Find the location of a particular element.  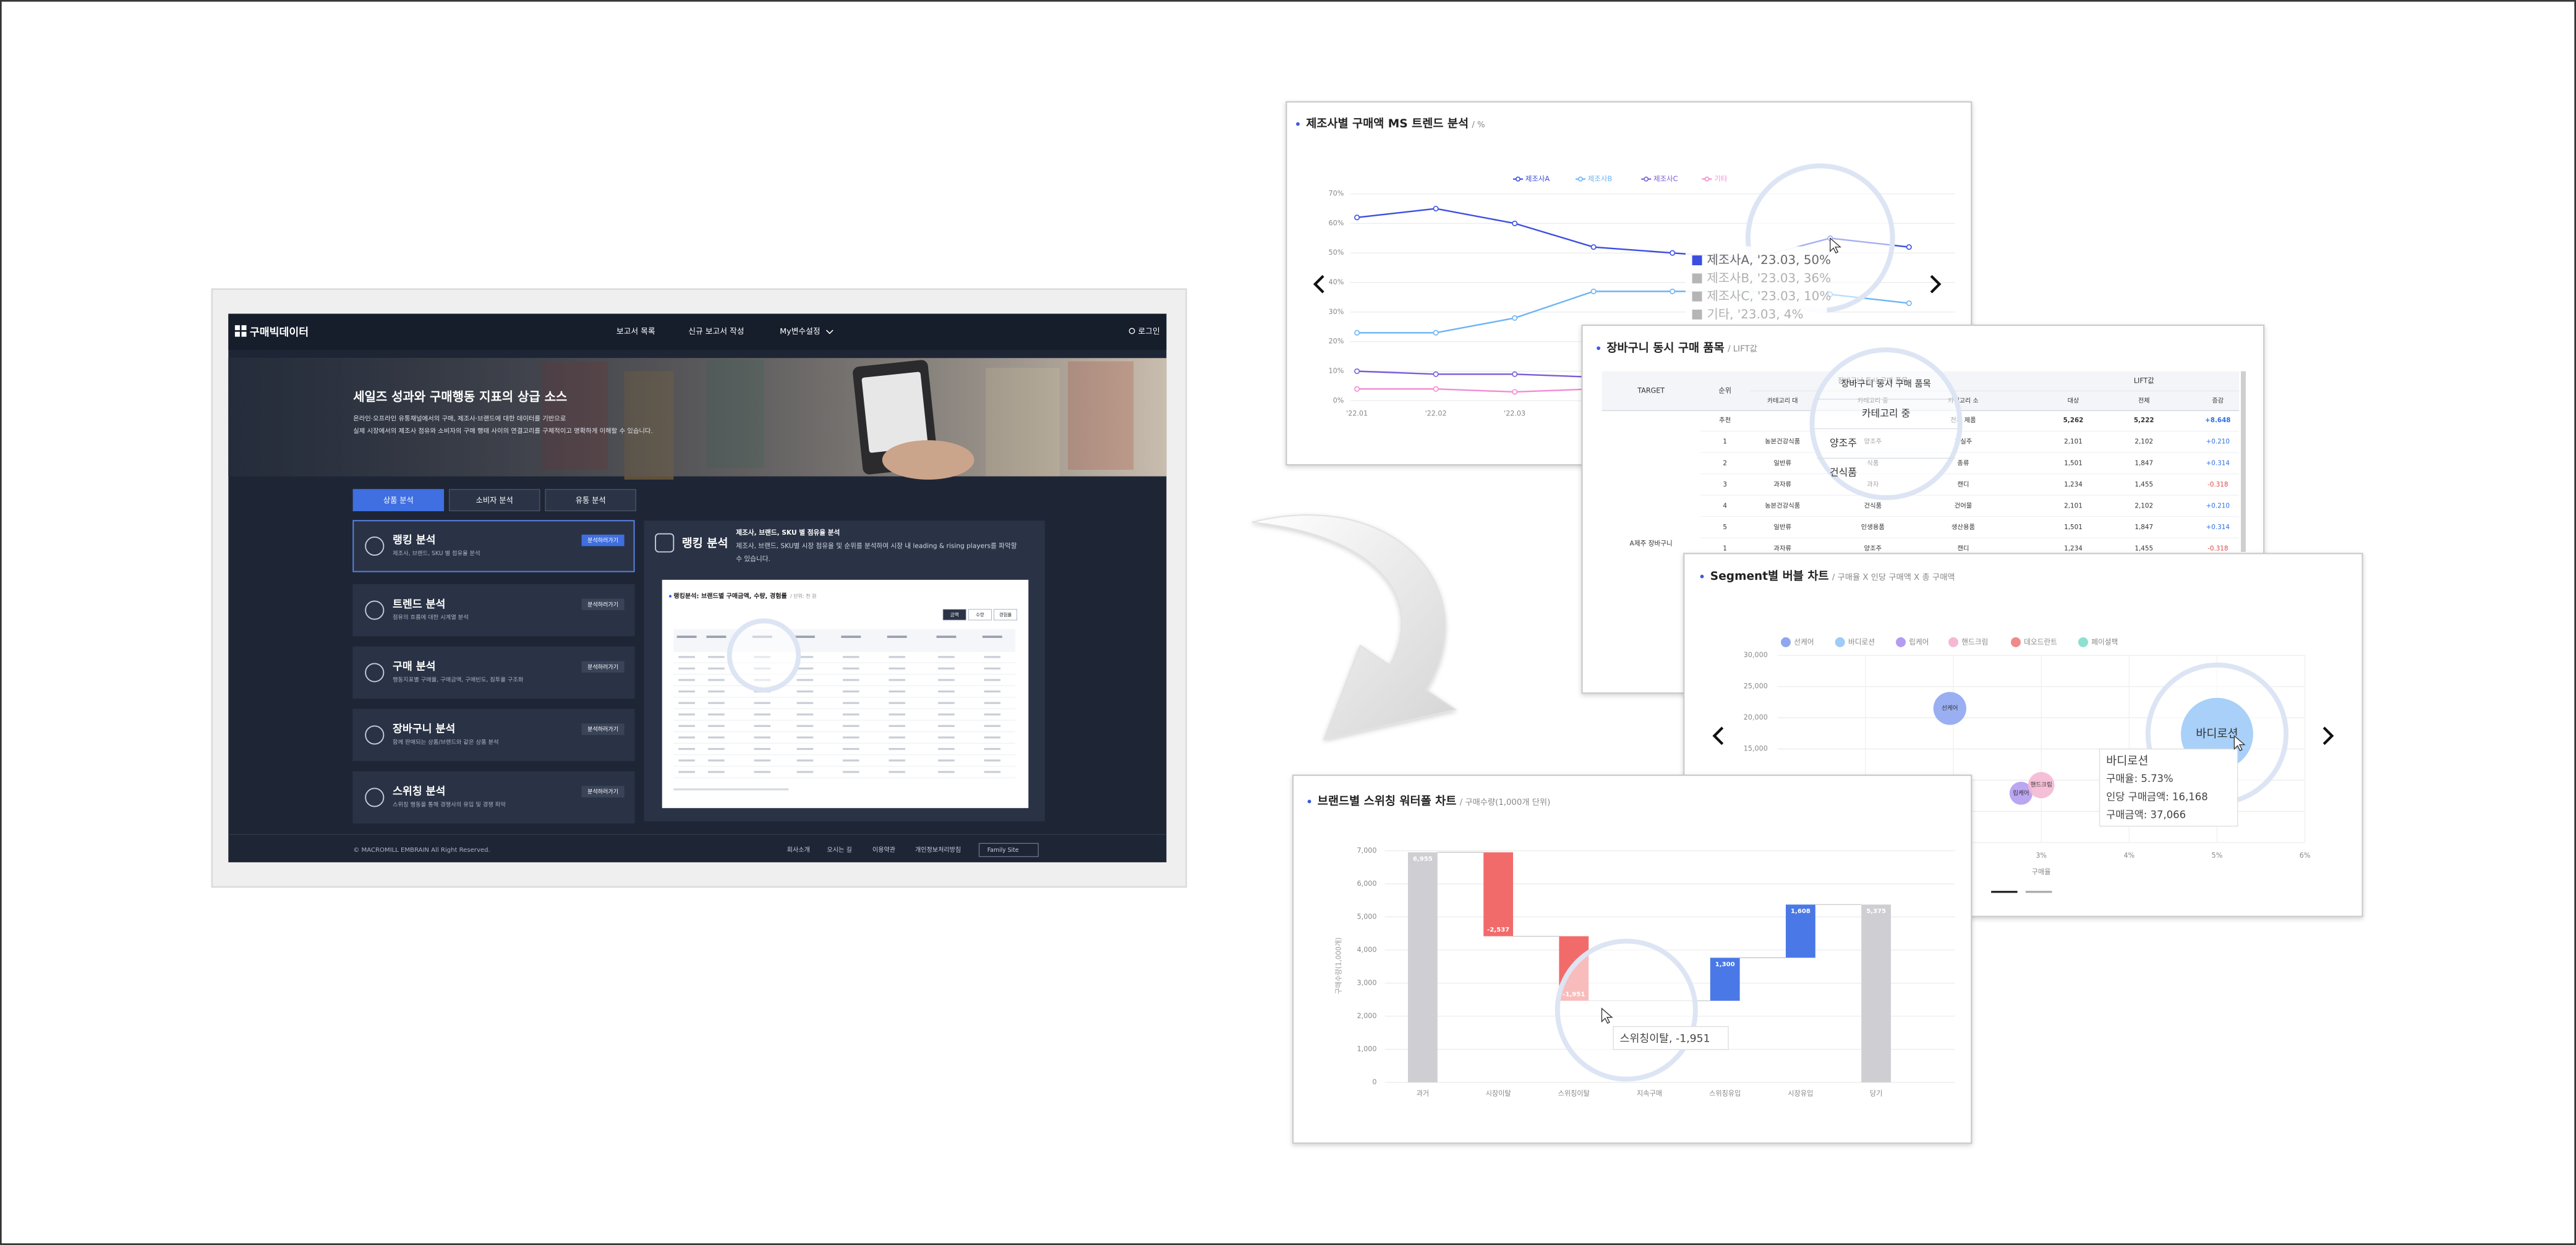

y-tick-label: 3,000 is located at coordinates (1367, 983).